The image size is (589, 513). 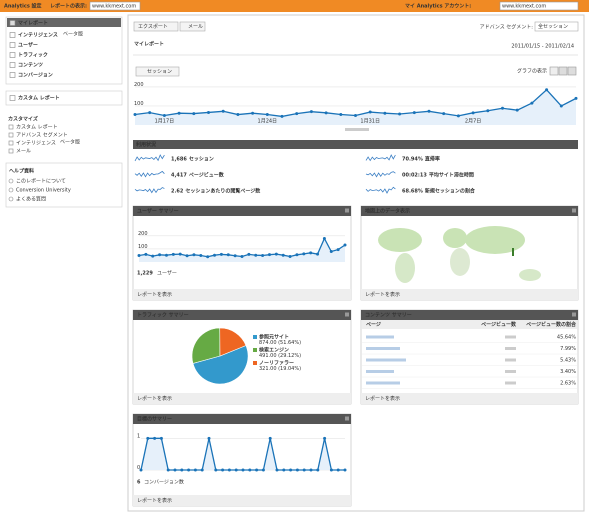 I want to click on custom-box, so click(x=64, y=98).